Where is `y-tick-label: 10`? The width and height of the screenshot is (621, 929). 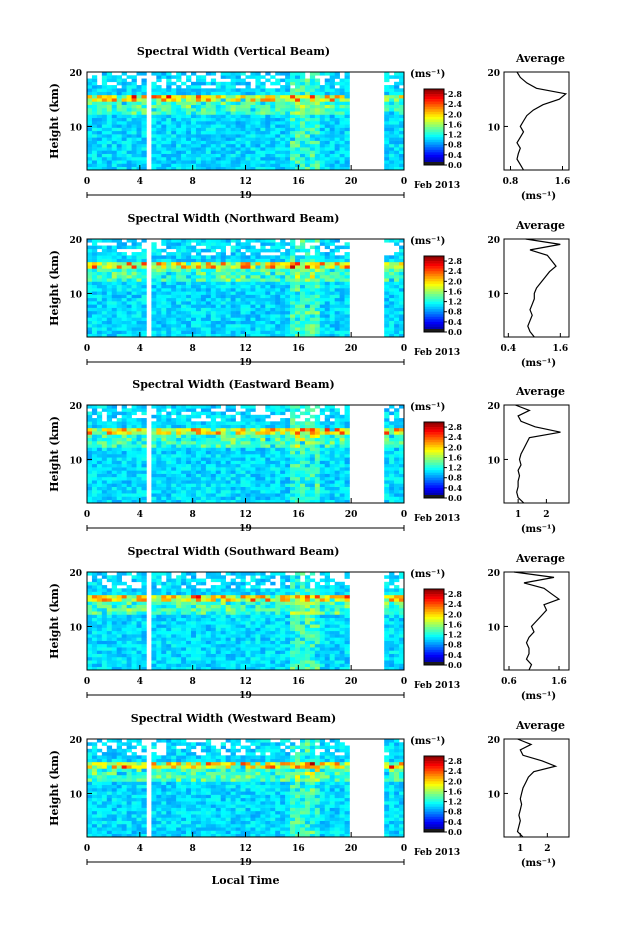 y-tick-label: 10 is located at coordinates (75, 128).